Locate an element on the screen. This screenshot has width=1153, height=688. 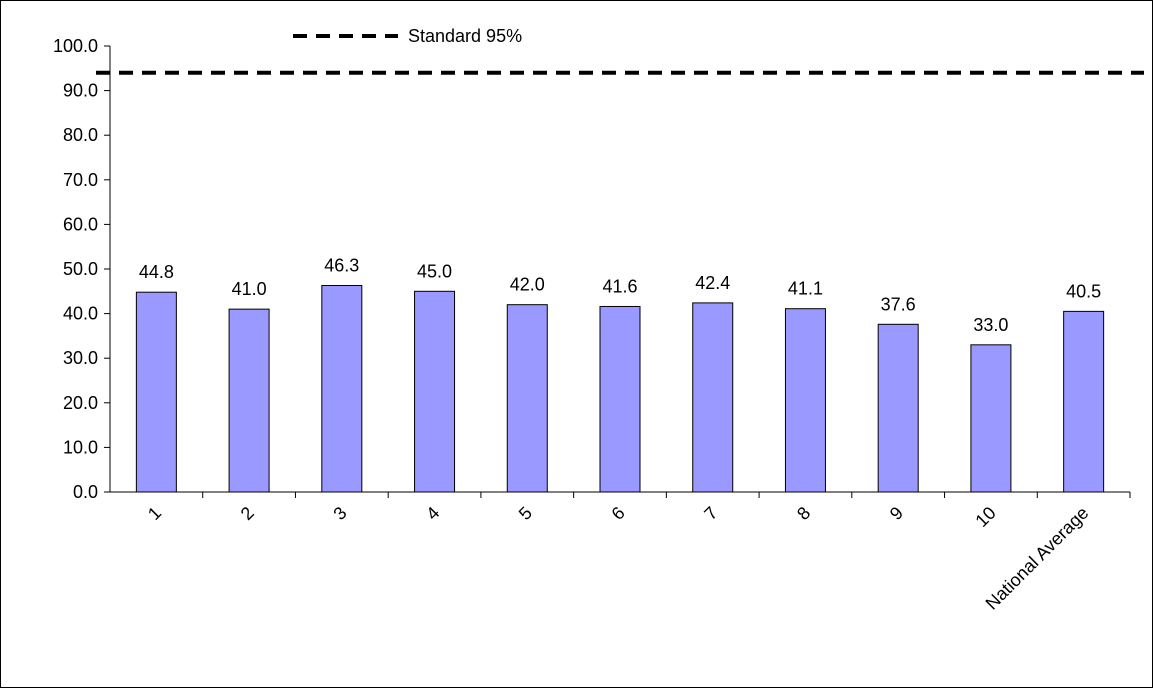
x-tick-label: 2 is located at coordinates (247, 513).